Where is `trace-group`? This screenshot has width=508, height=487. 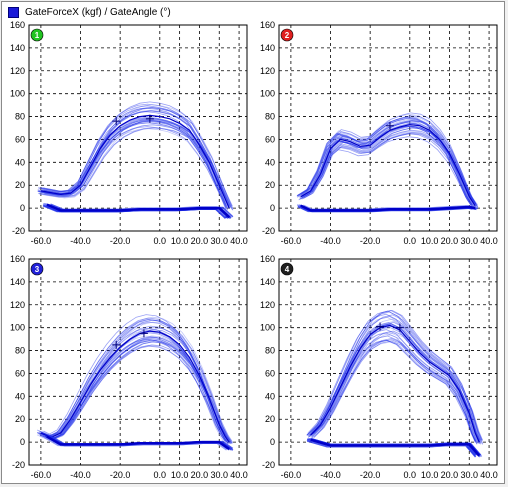 trace-group is located at coordinates (395, 383).